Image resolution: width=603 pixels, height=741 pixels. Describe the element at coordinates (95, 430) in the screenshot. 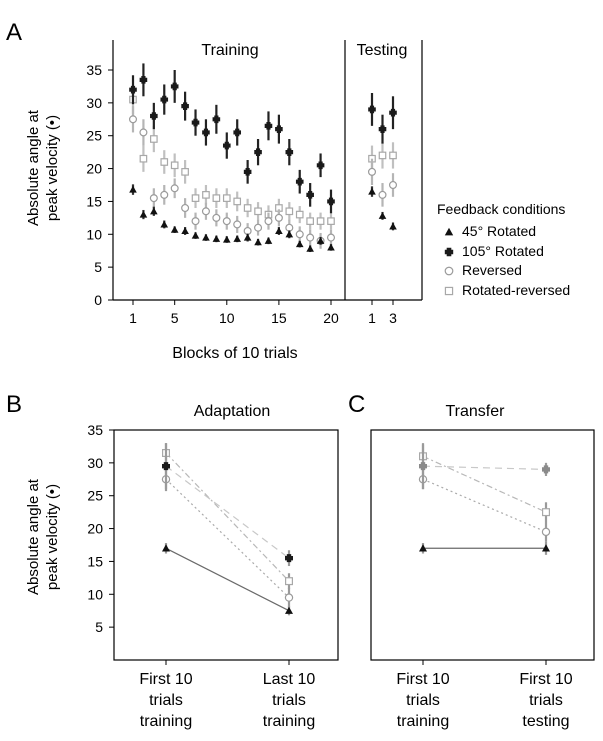

I see `panel-b-ytick-label: 35` at that location.